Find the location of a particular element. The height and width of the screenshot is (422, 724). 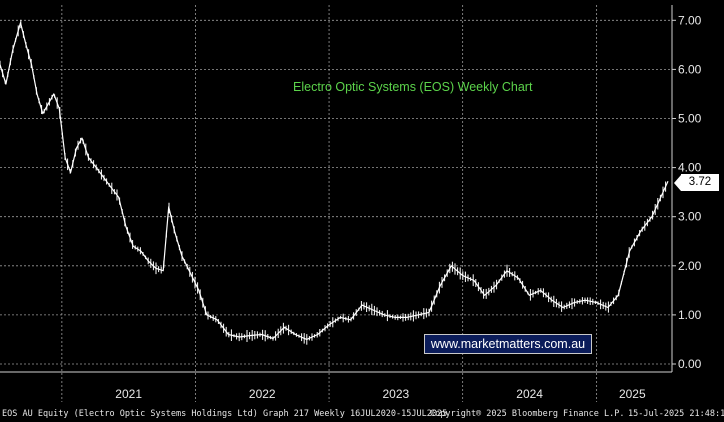

y-tick-label: 2.00 is located at coordinates (690, 266).